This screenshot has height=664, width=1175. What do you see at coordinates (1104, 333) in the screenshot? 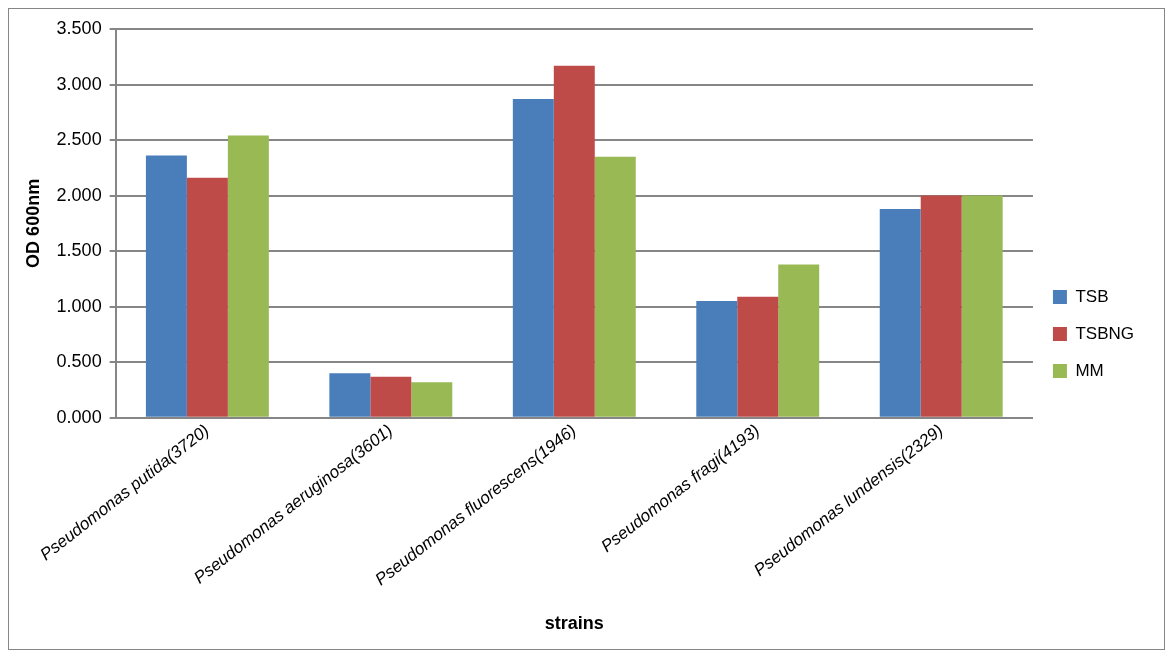
I see `legend-label: TSBNG` at bounding box center [1104, 333].